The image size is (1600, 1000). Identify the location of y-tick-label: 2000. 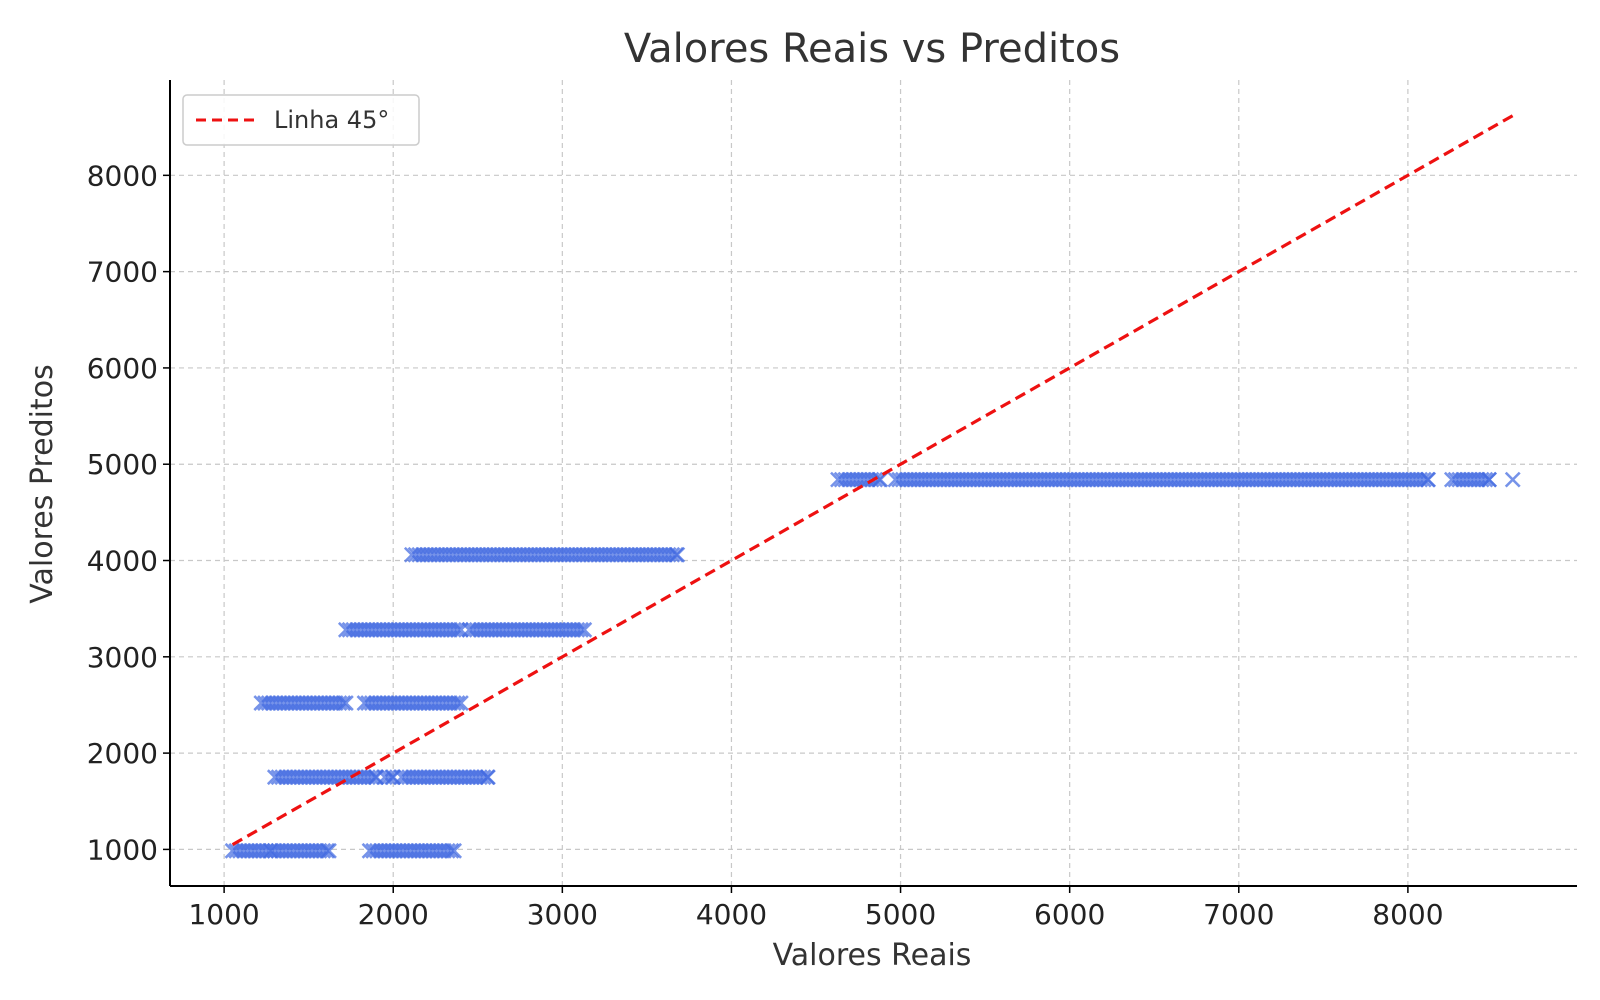
(122, 753).